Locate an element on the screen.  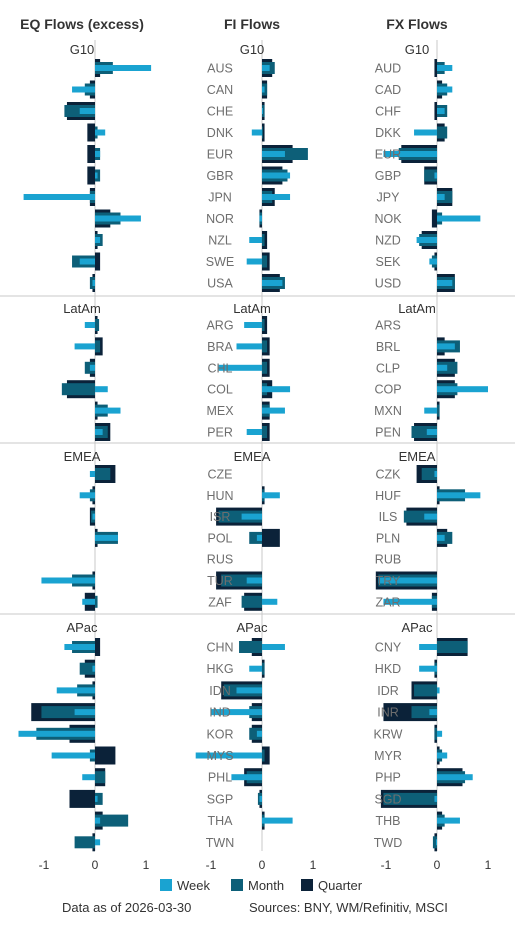
bar-fx-flows-dkk-week is located at coordinates (425, 132).